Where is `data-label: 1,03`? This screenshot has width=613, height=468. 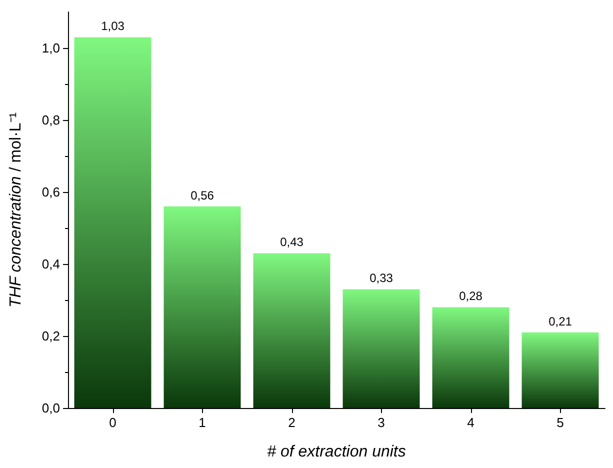
data-label: 1,03 is located at coordinates (113, 26).